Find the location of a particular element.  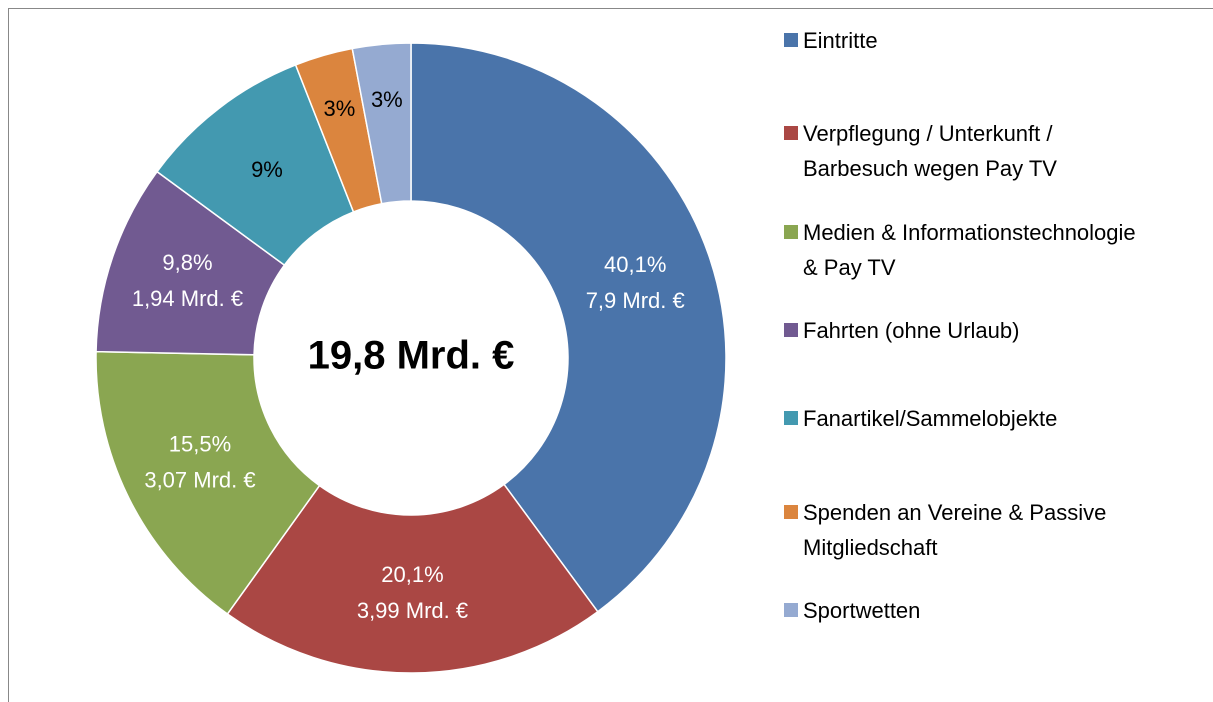

legend-item: Fanartikel/Sammelobjekte is located at coordinates (964, 418).